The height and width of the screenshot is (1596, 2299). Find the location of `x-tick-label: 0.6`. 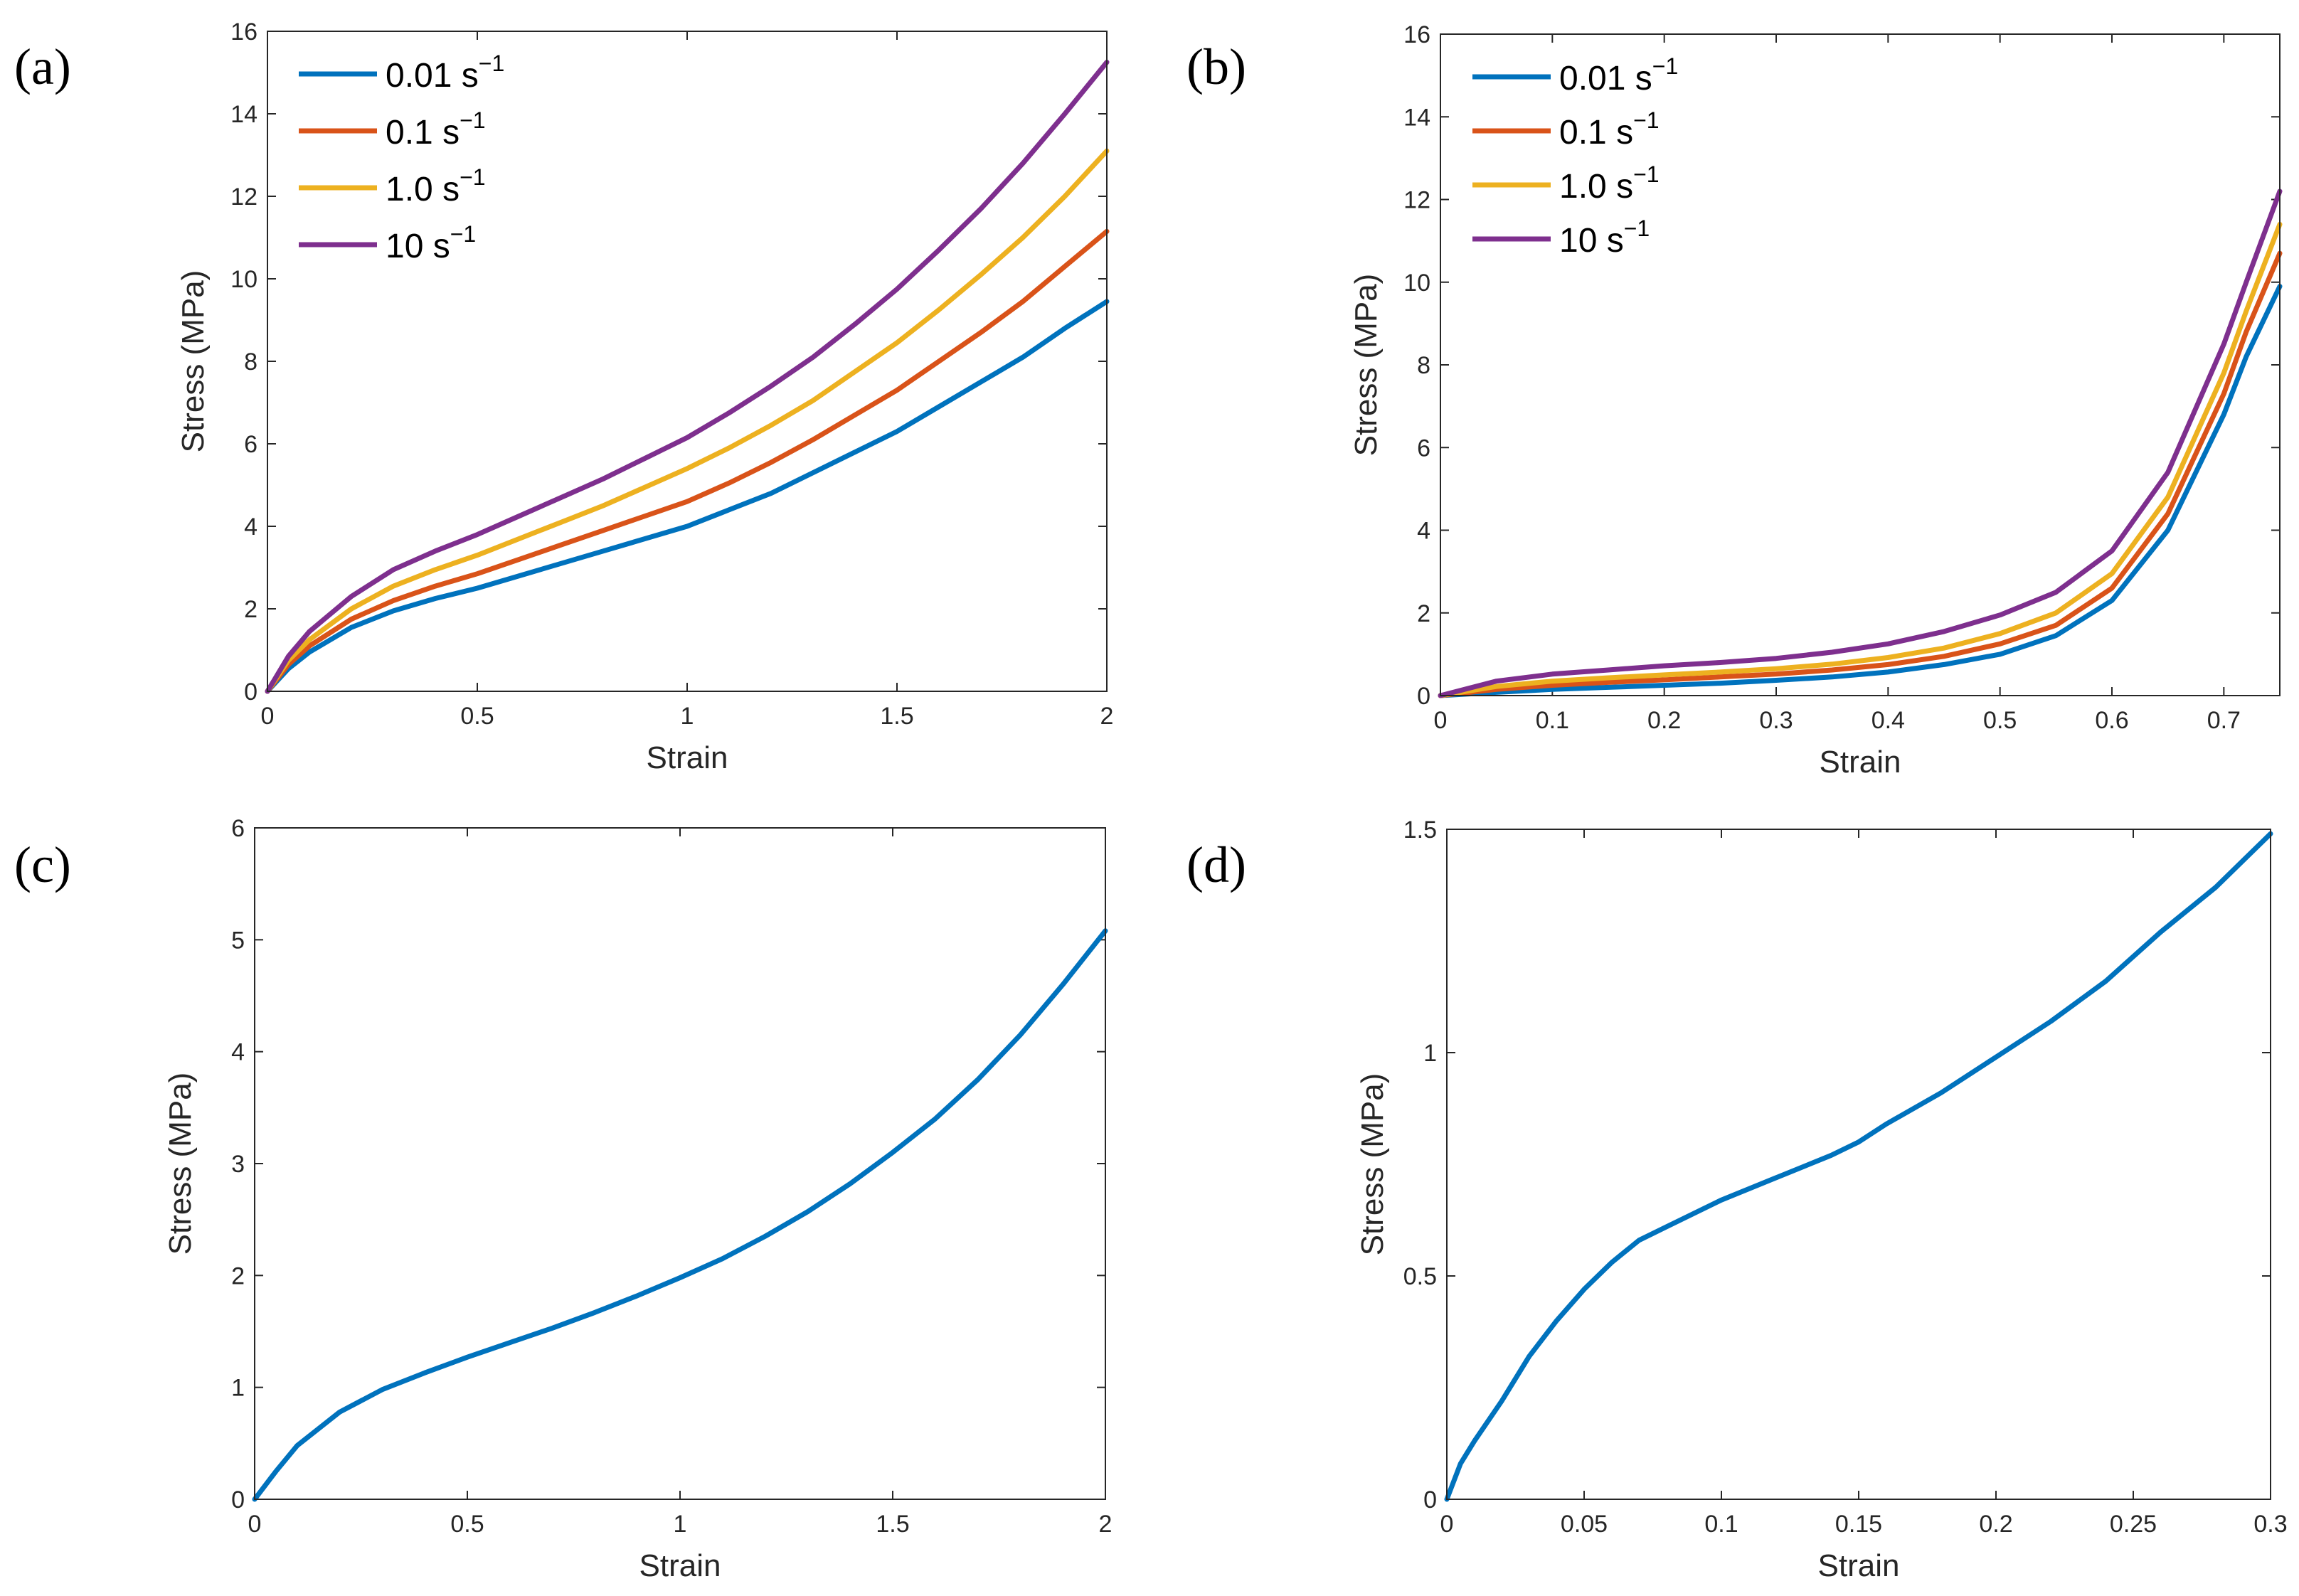

x-tick-label: 0.6 is located at coordinates (2112, 720).